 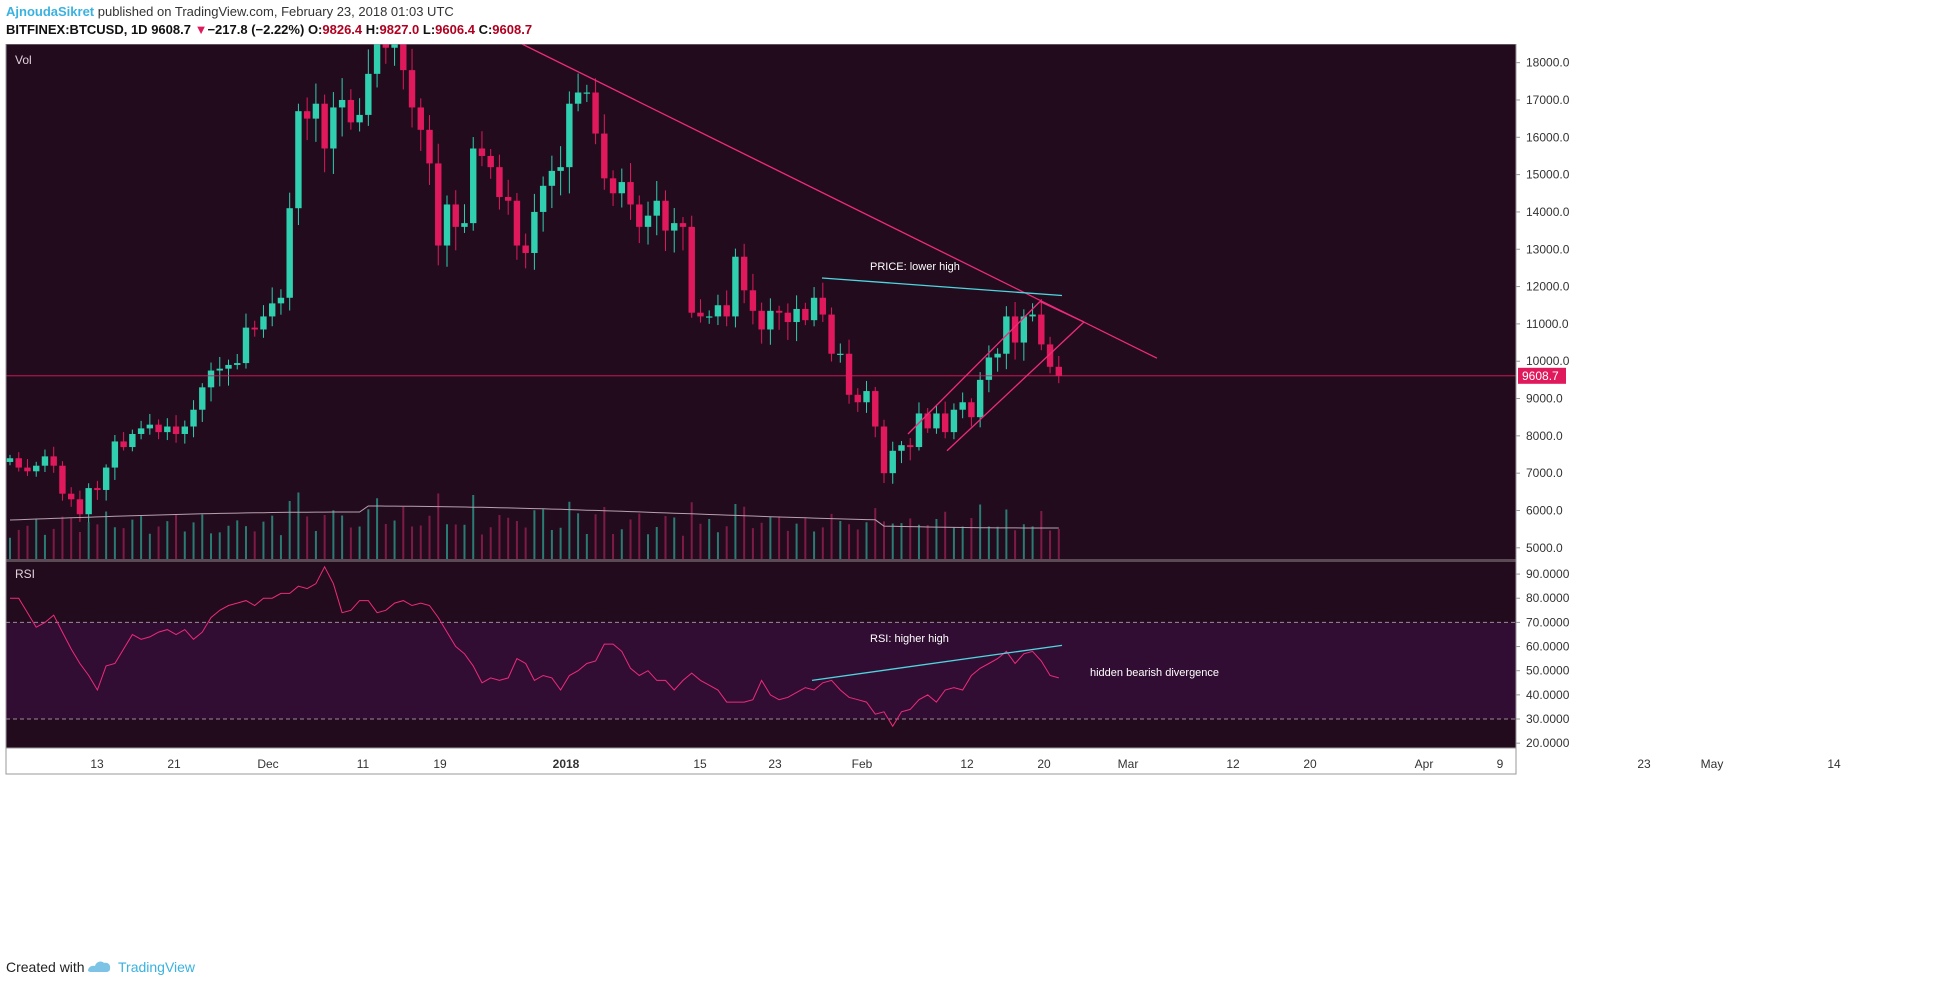 I want to click on tradingview-brand-link: TradingView, so click(x=157, y=967).